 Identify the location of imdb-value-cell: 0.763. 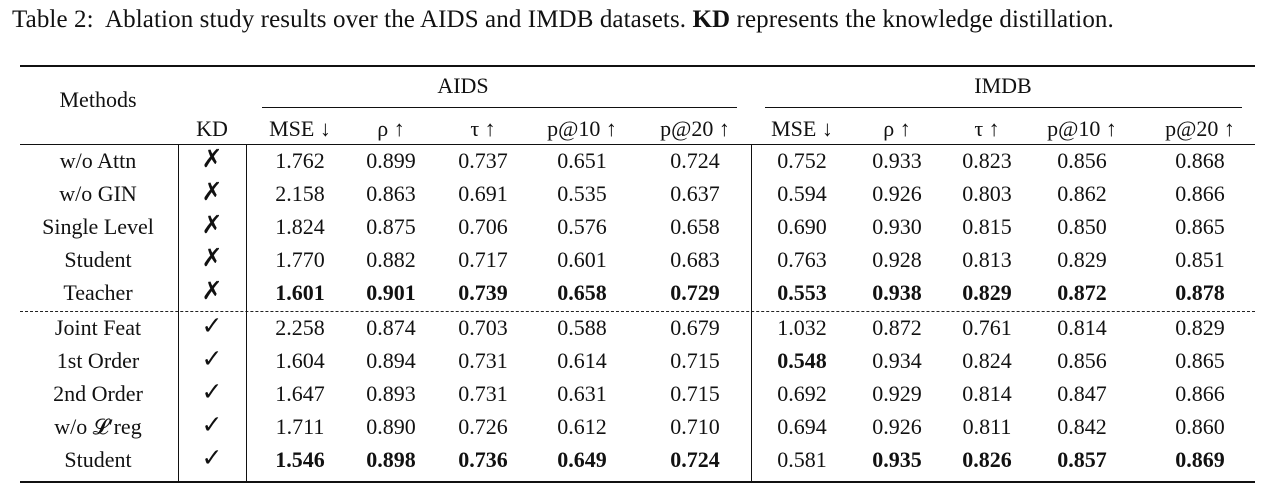
(802, 259).